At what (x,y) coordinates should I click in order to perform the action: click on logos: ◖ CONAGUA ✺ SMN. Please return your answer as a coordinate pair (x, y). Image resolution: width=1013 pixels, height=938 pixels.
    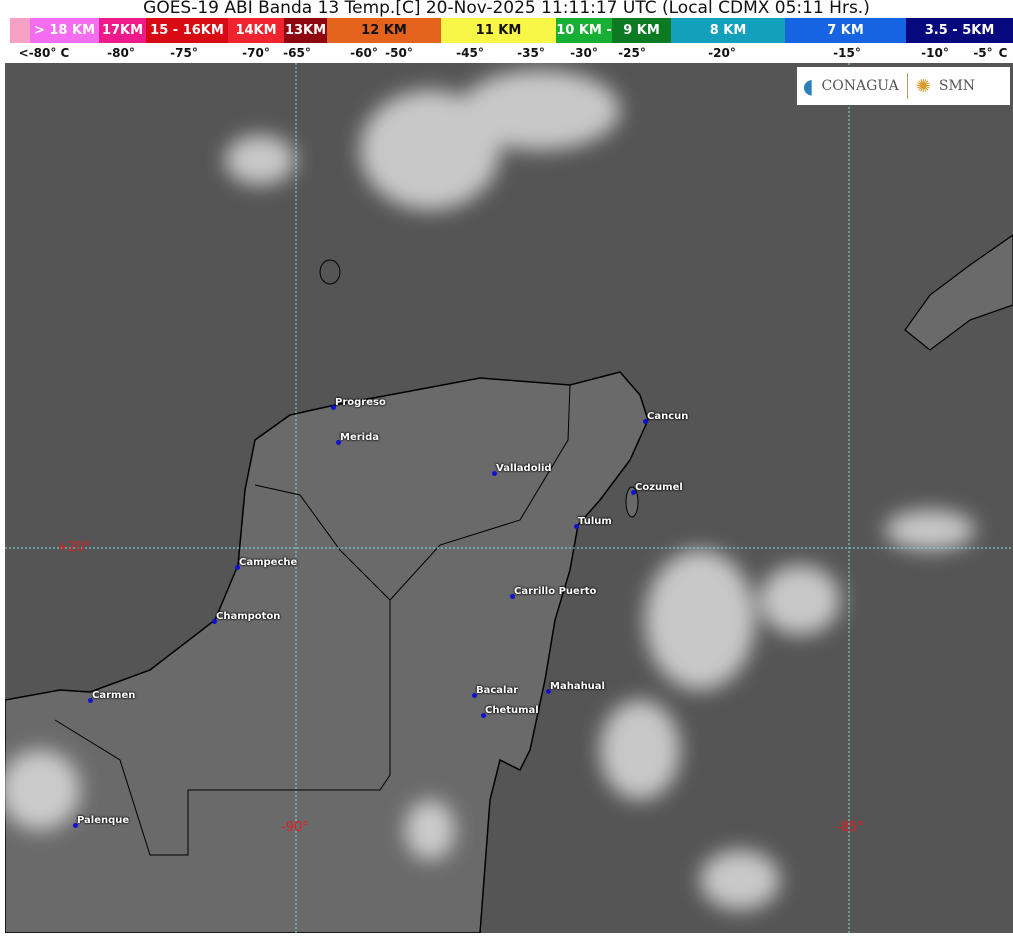
    Looking at the image, I should click on (903, 86).